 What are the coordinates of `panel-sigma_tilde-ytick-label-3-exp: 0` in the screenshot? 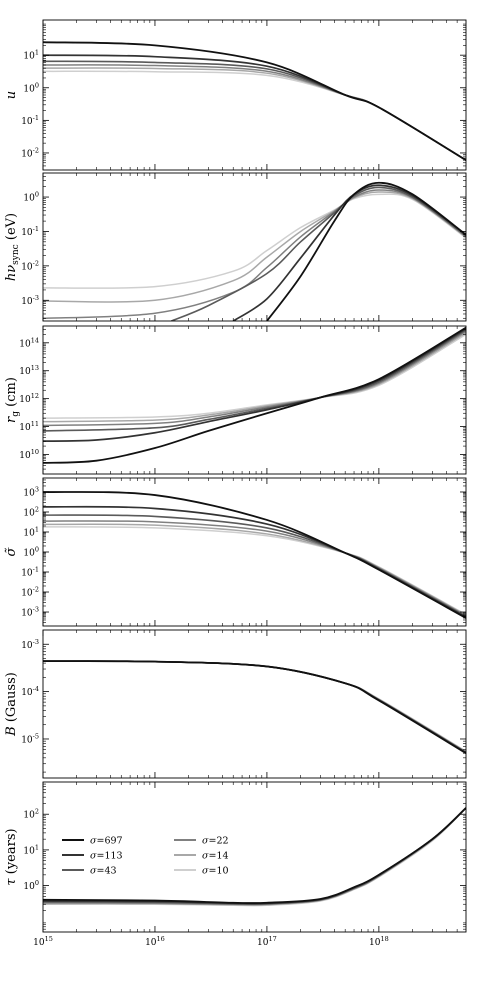 It's located at (37, 550).